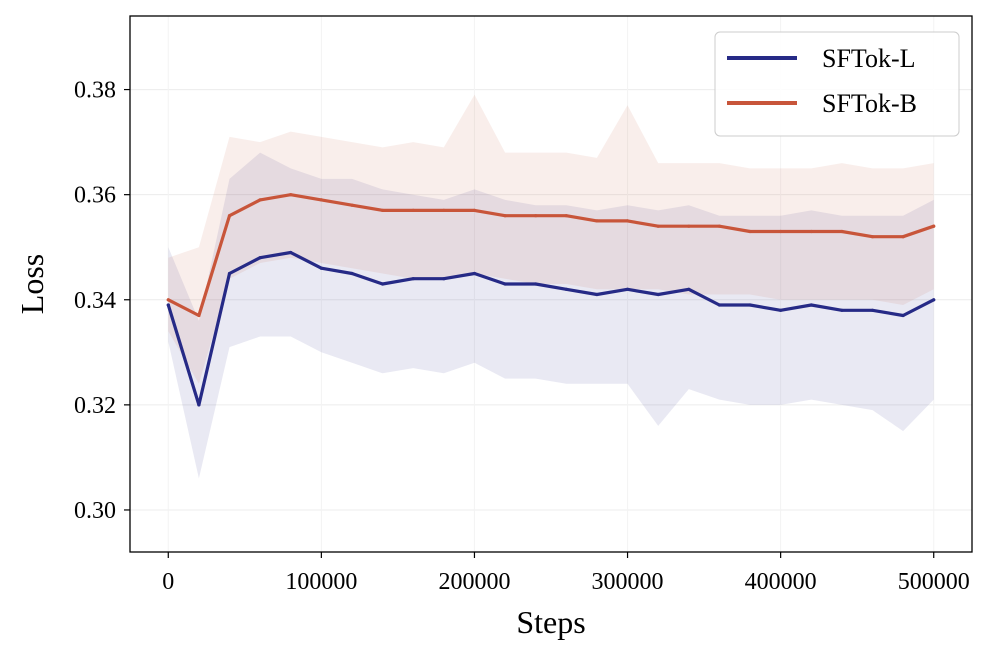  I want to click on x-tick-label: 300000, so click(628, 582).